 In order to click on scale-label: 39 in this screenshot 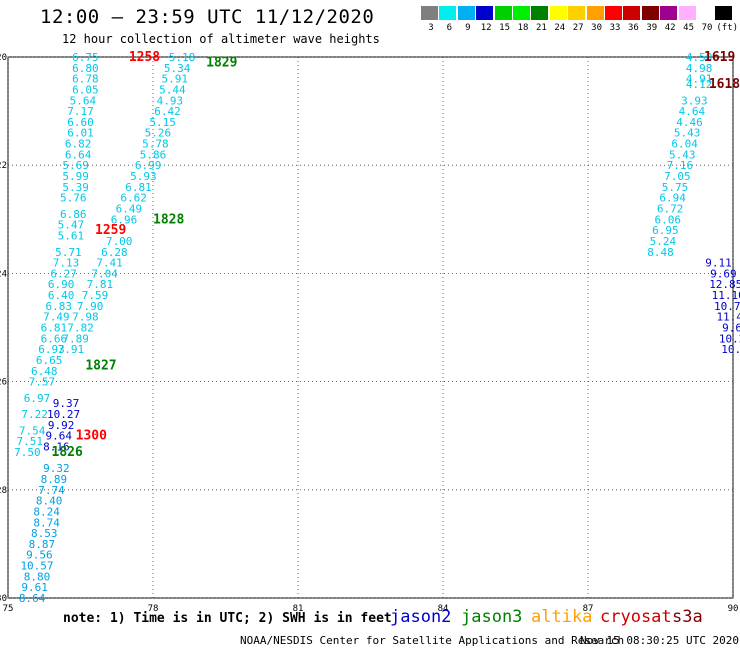, I will do `click(652, 28)`.